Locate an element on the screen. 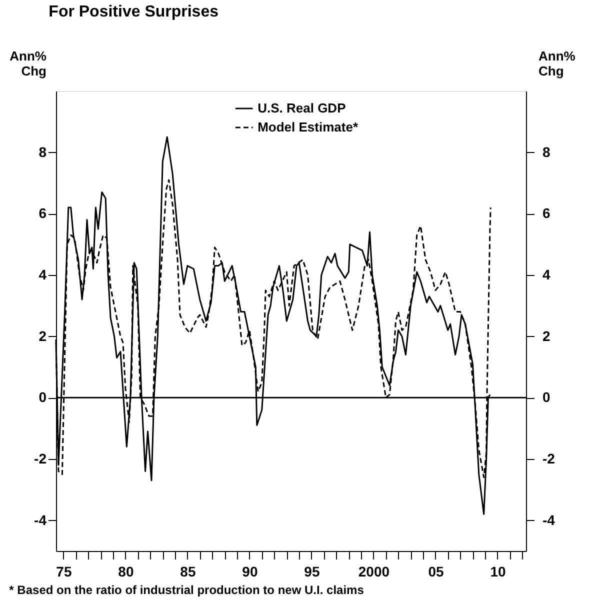 The image size is (594, 607). y-axis-title: Ann% Chg is located at coordinates (28, 63).